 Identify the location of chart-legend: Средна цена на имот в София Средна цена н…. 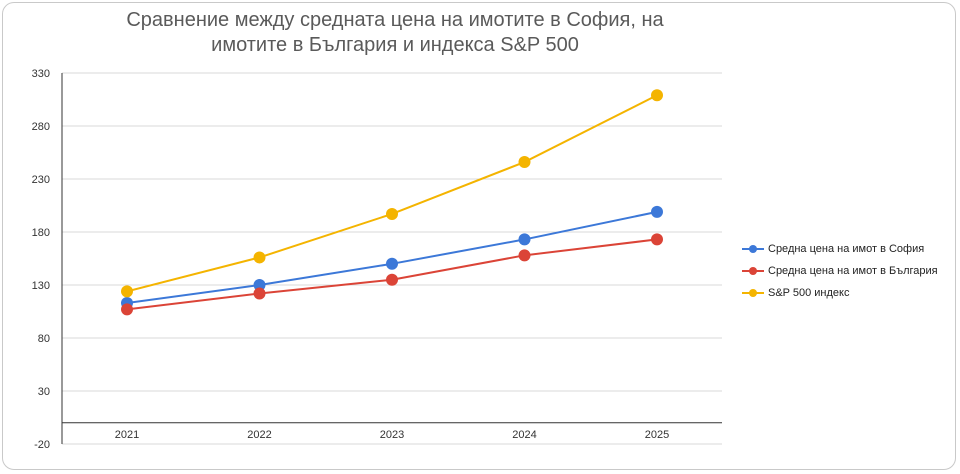
(840, 271).